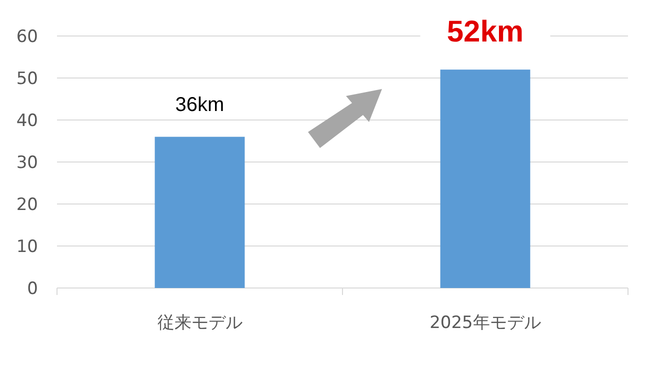  I want to click on y-tick-label: 30, so click(27, 163).